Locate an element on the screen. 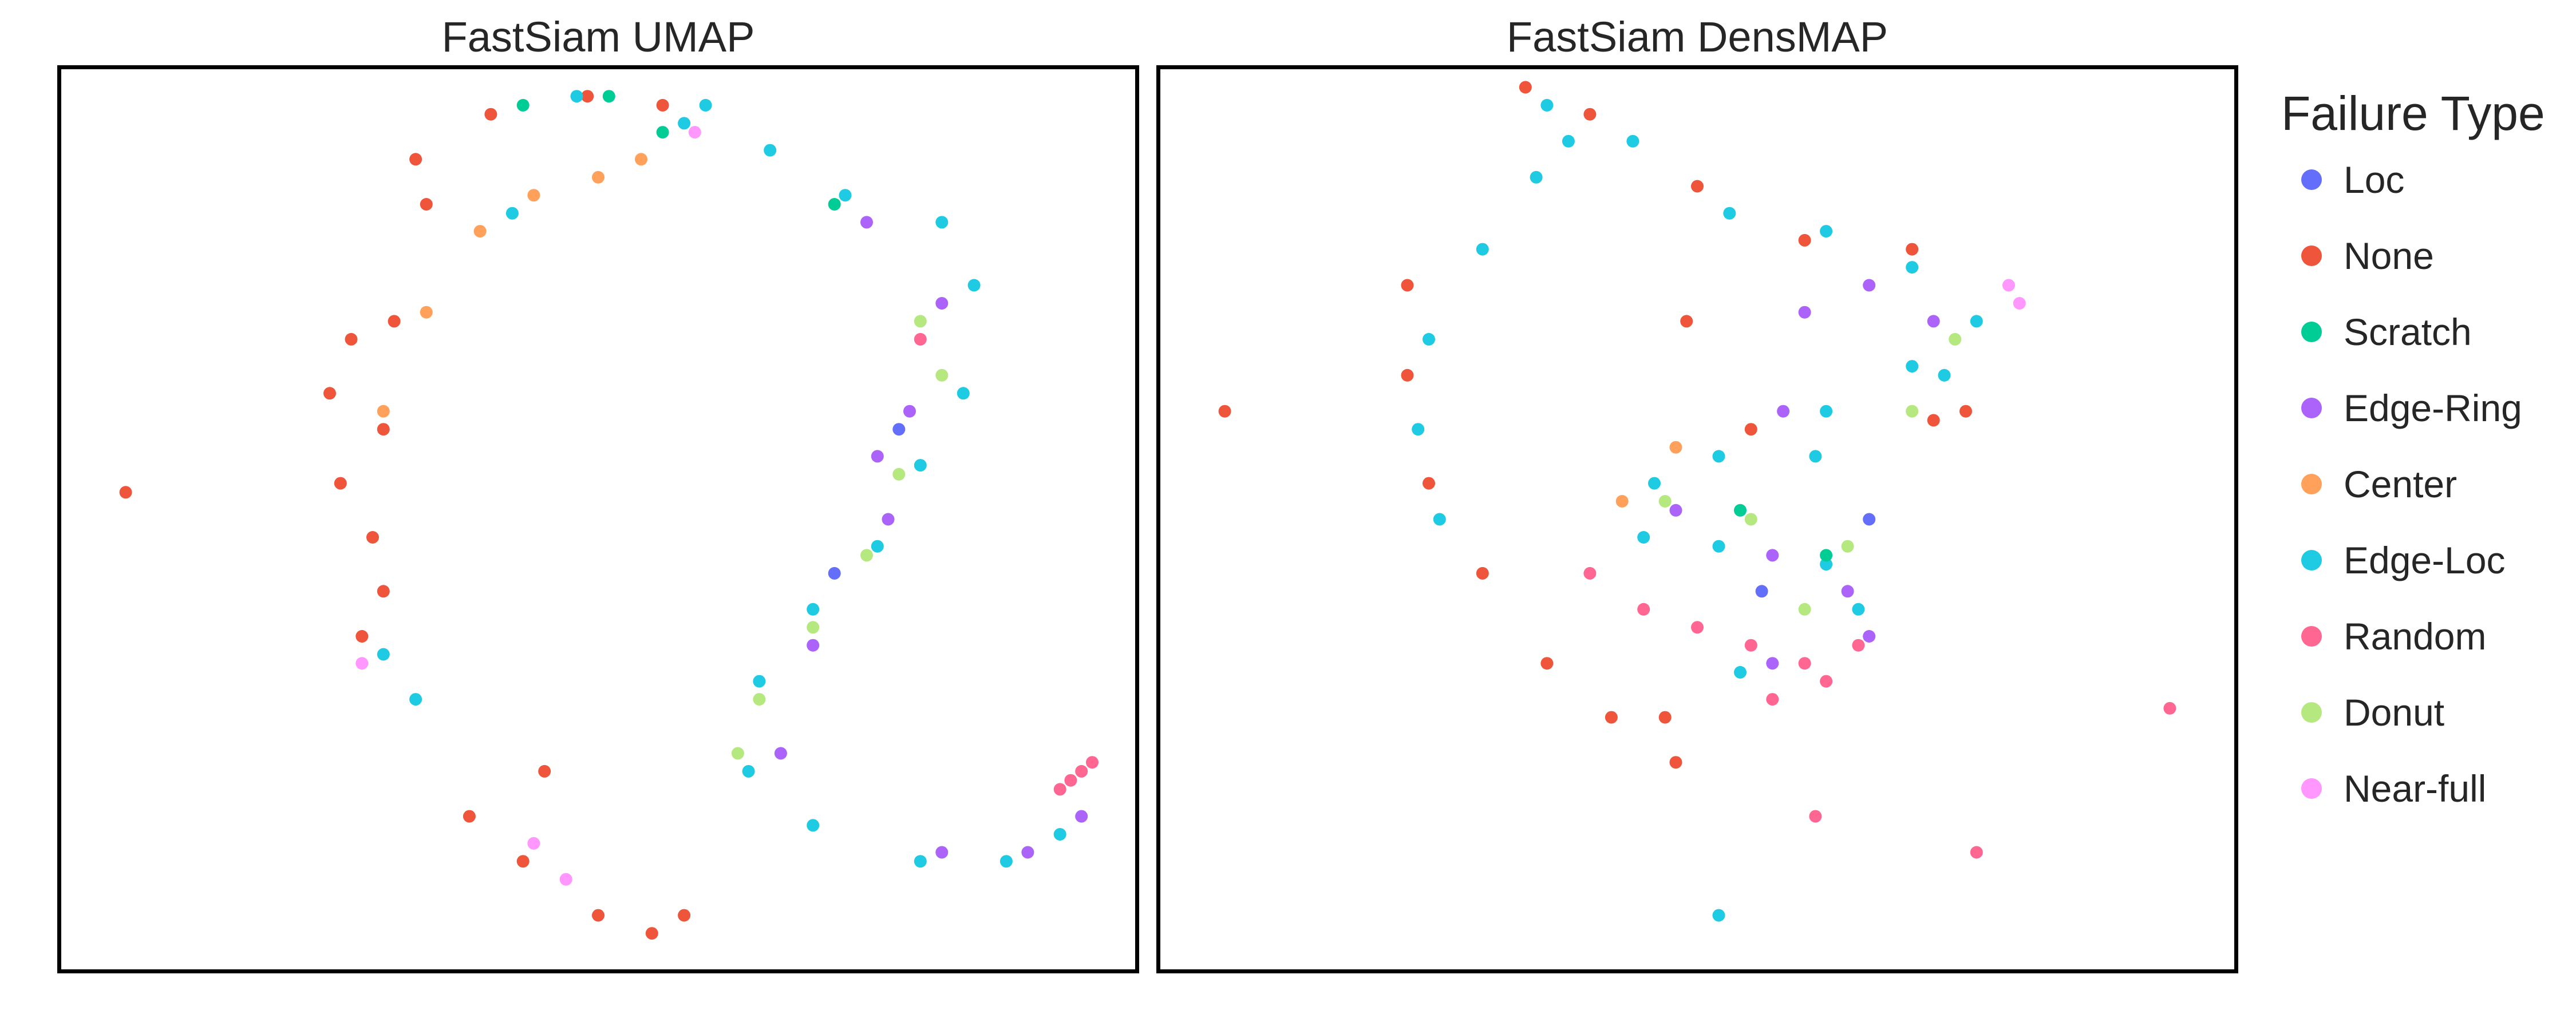 The image size is (2576, 1030). legend-item-center: Center is located at coordinates (2427, 484).